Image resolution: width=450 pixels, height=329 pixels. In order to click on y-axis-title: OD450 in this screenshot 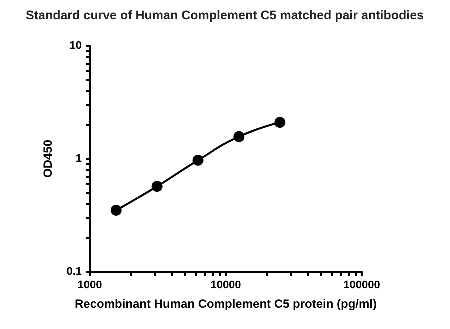, I will do `click(48, 159)`.